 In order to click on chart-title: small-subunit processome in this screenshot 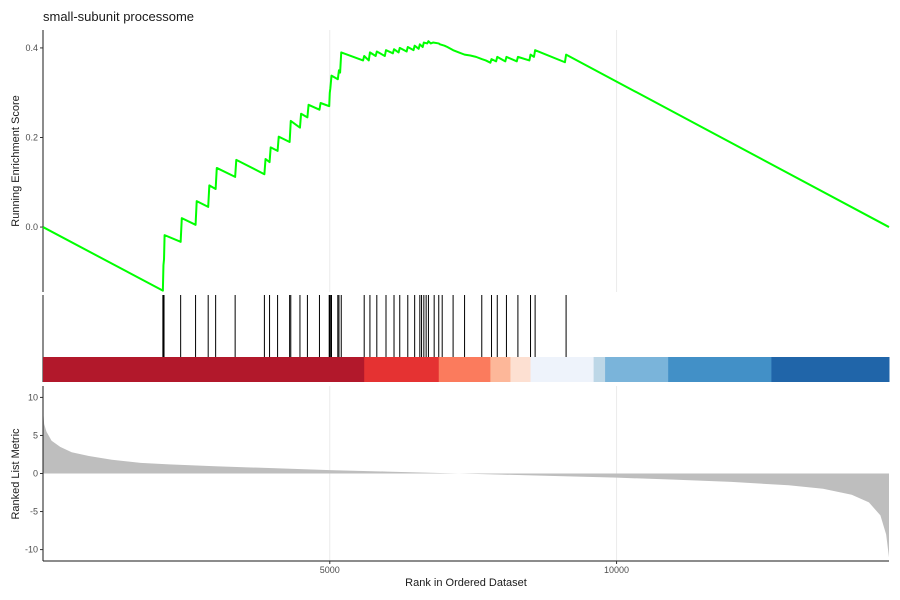, I will do `click(118, 16)`.